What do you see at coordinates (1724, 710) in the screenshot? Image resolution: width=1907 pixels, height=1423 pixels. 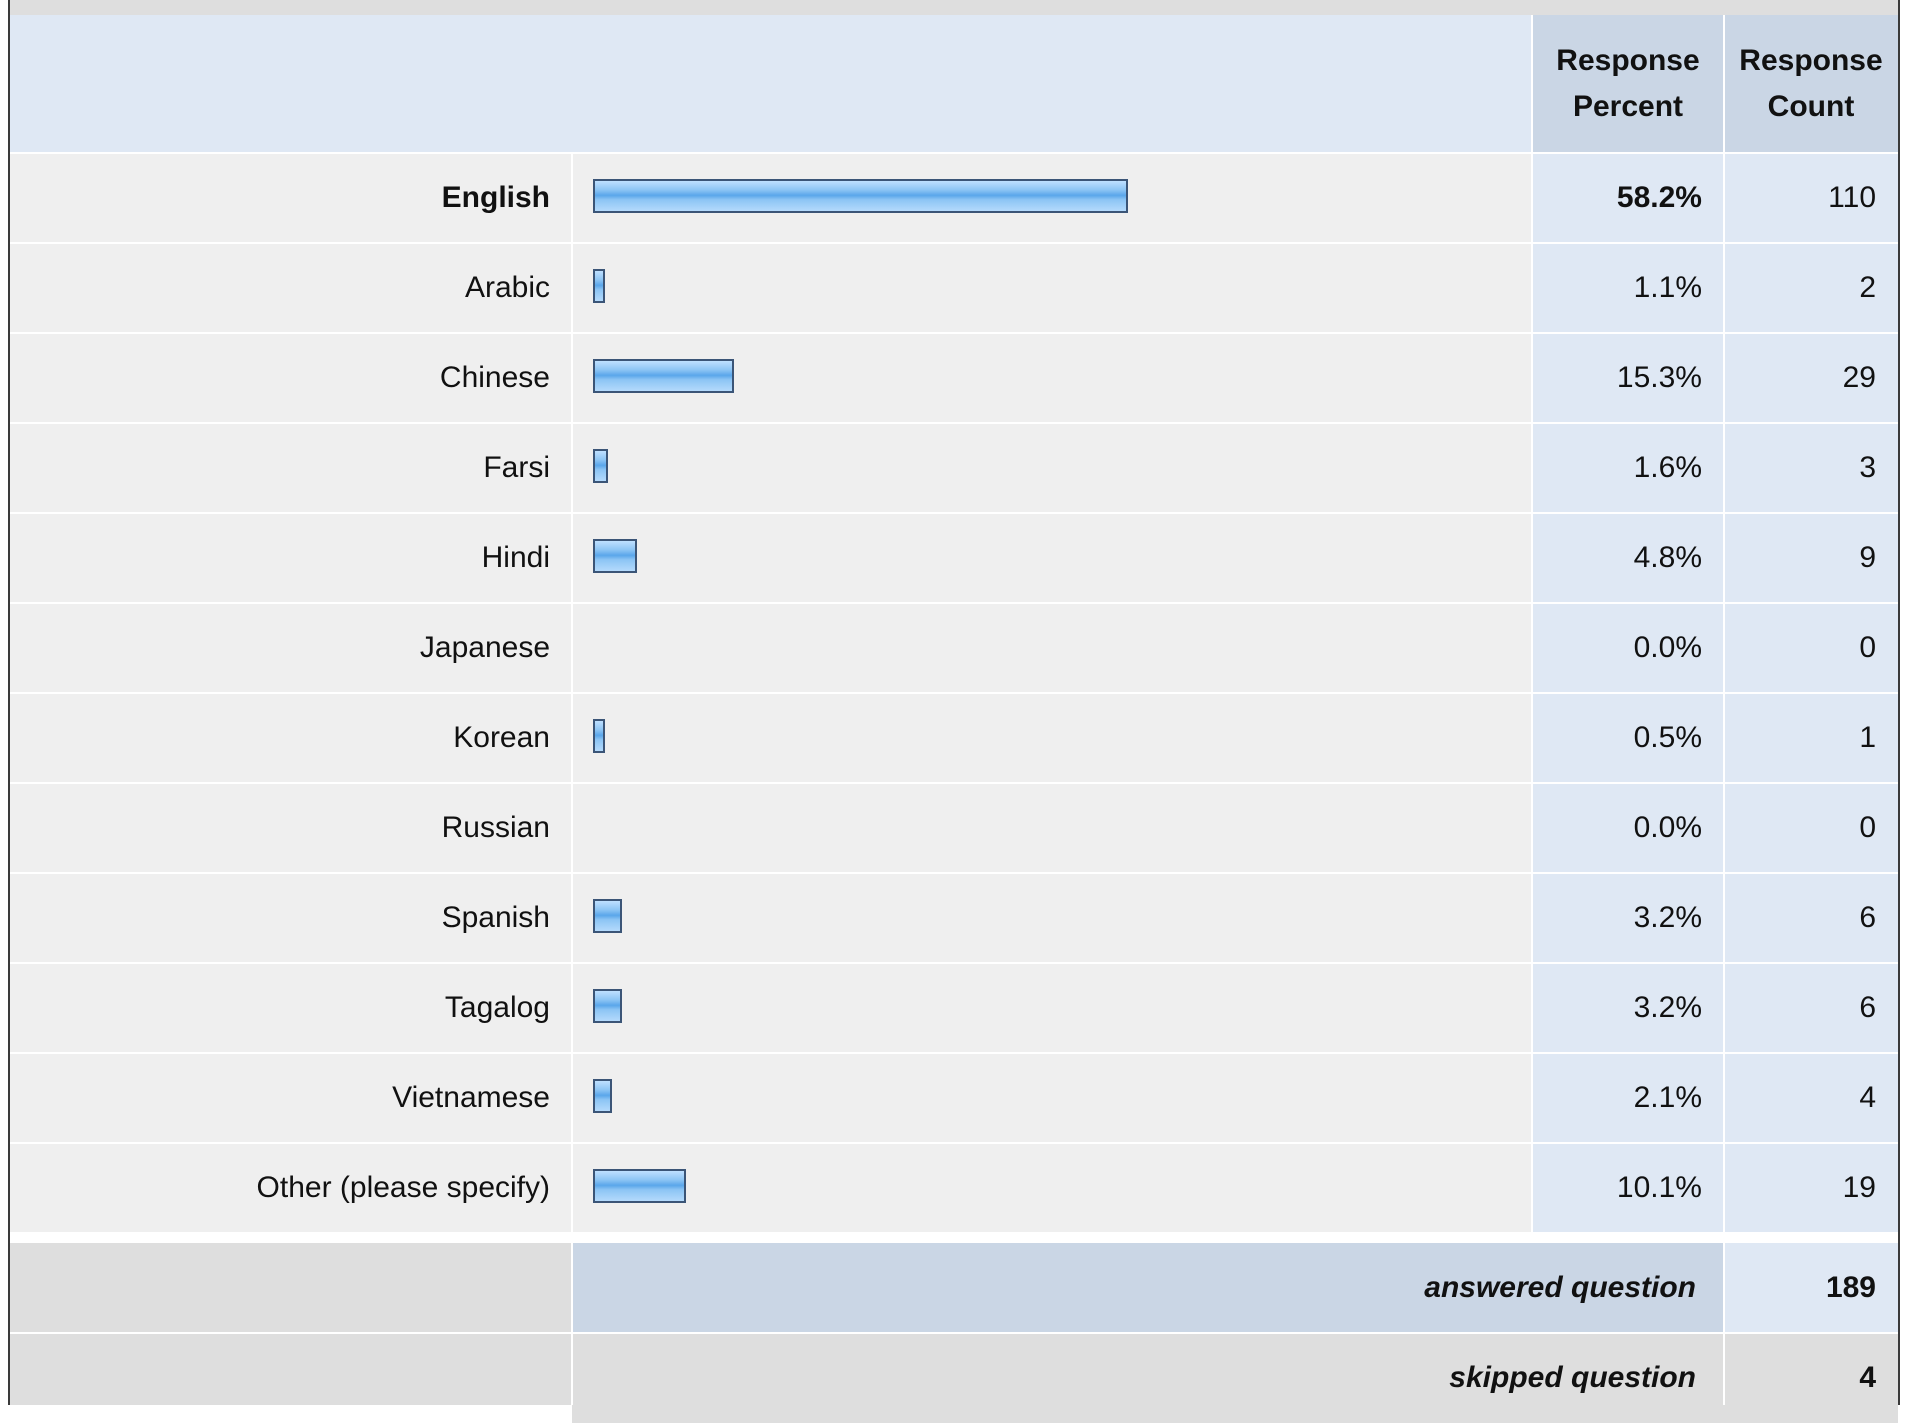 I see `divider-percent-count` at bounding box center [1724, 710].